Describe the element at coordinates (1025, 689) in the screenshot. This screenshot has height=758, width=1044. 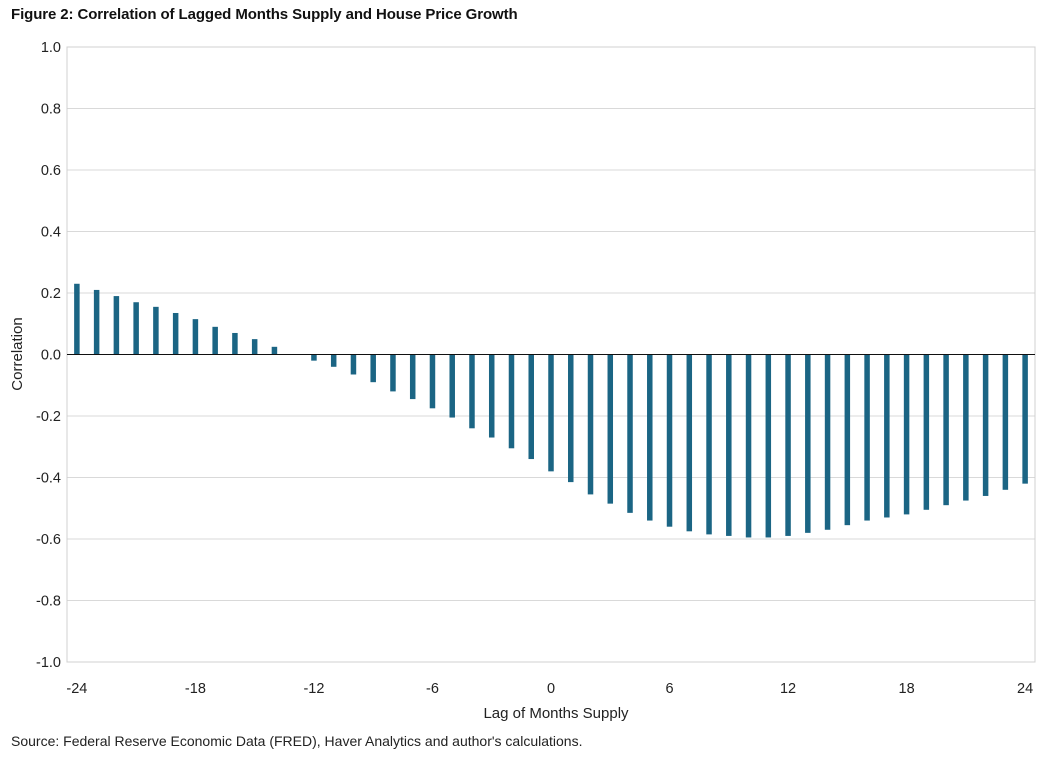
I see `x-tick-label: 24` at that location.